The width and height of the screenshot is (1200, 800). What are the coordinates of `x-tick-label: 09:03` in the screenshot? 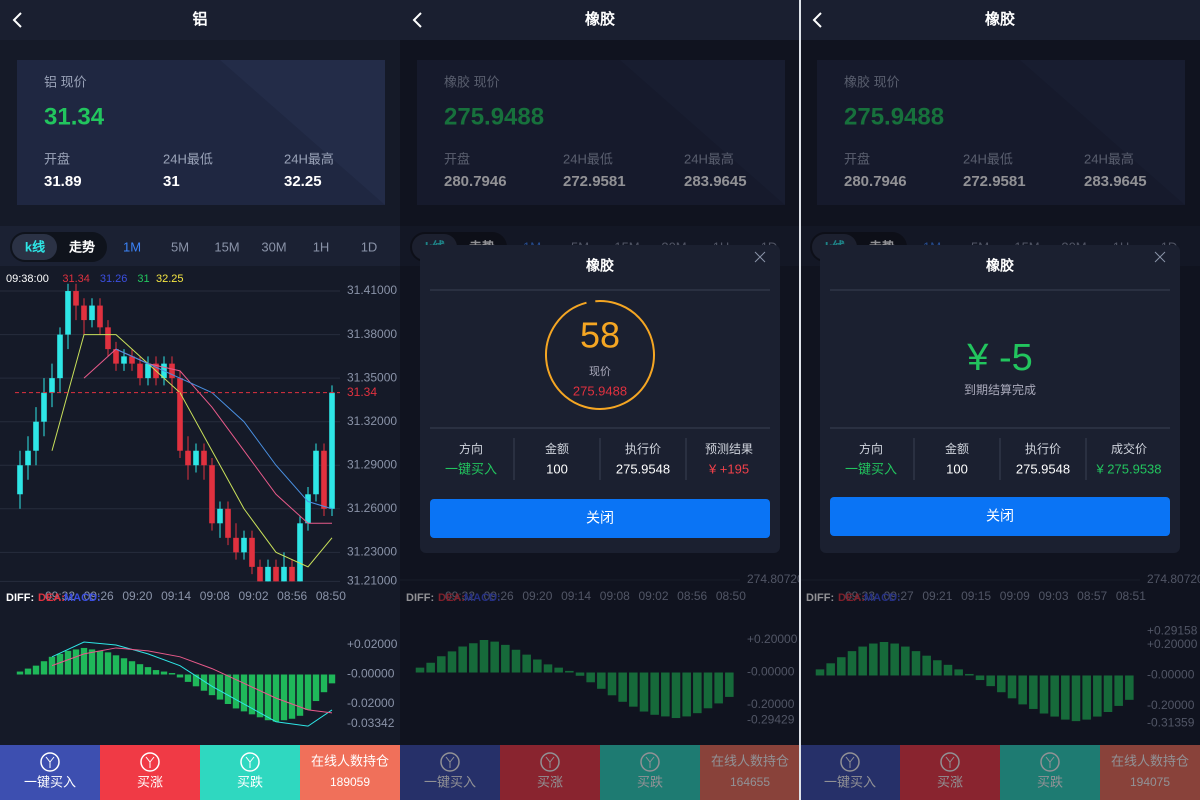 It's located at (1053, 596).